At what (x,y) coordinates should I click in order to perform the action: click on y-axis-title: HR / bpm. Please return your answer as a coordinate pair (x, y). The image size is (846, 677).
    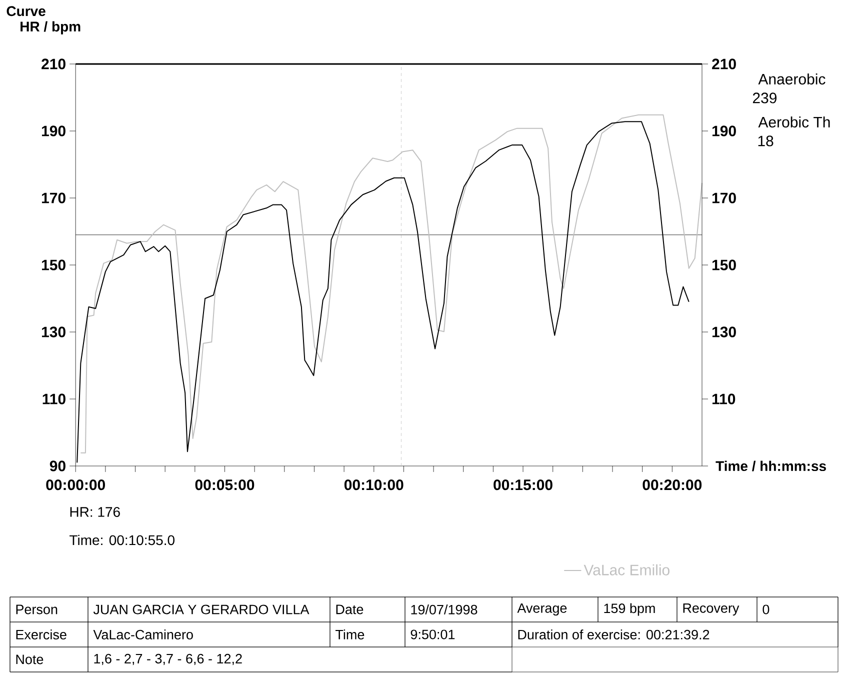
    Looking at the image, I should click on (50, 27).